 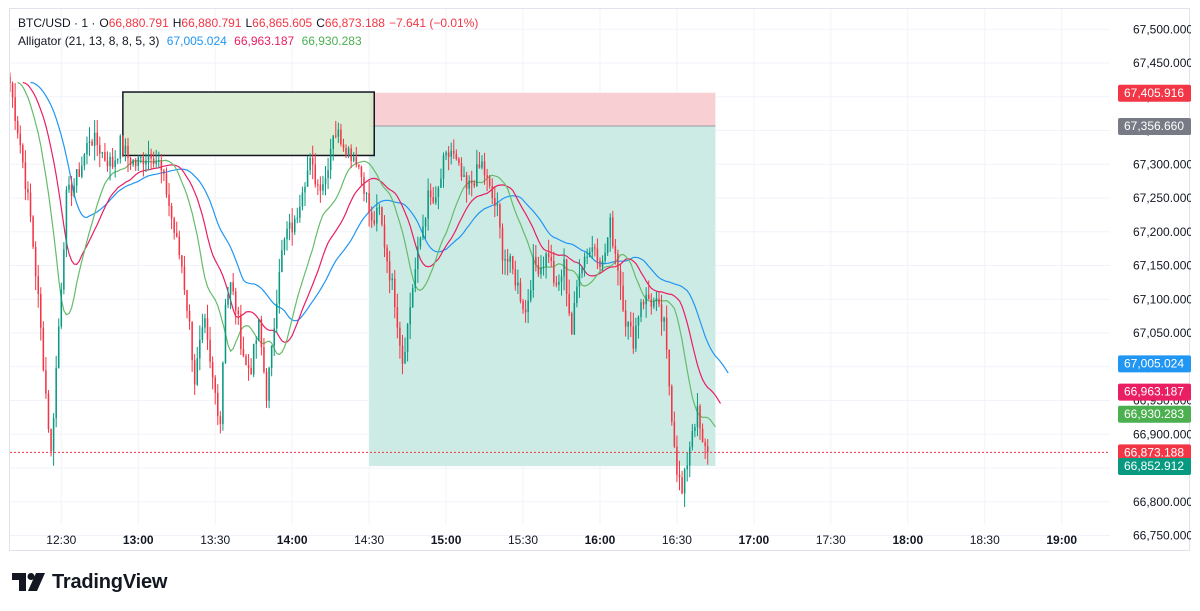 I want to click on close-label: C, so click(x=320, y=23).